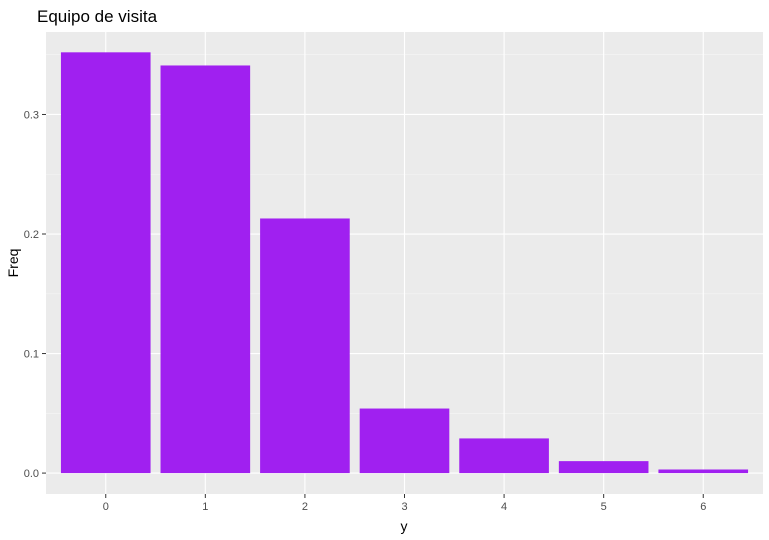 Image resolution: width=769 pixels, height=540 pixels. Describe the element at coordinates (305, 507) in the screenshot. I see `x-tick-label: 2` at that location.